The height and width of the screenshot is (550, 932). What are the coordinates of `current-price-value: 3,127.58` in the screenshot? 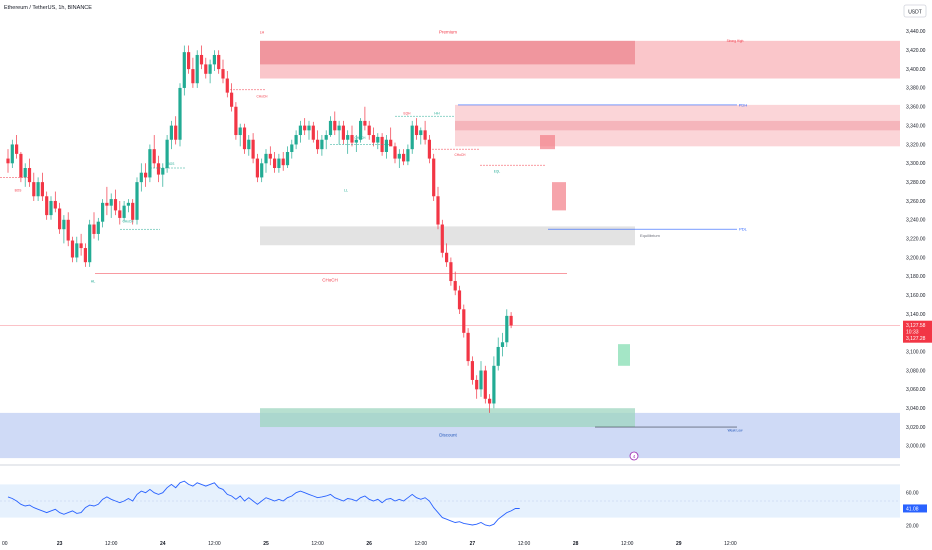 It's located at (916, 326).